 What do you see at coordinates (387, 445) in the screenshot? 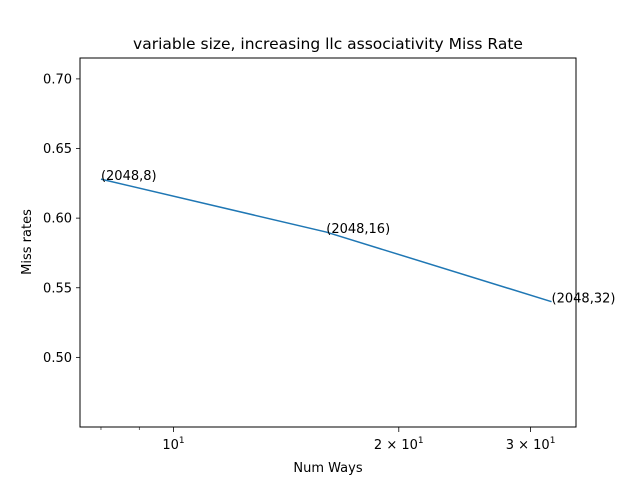
I see `x-tick-coef: 2 ×` at bounding box center [387, 445].